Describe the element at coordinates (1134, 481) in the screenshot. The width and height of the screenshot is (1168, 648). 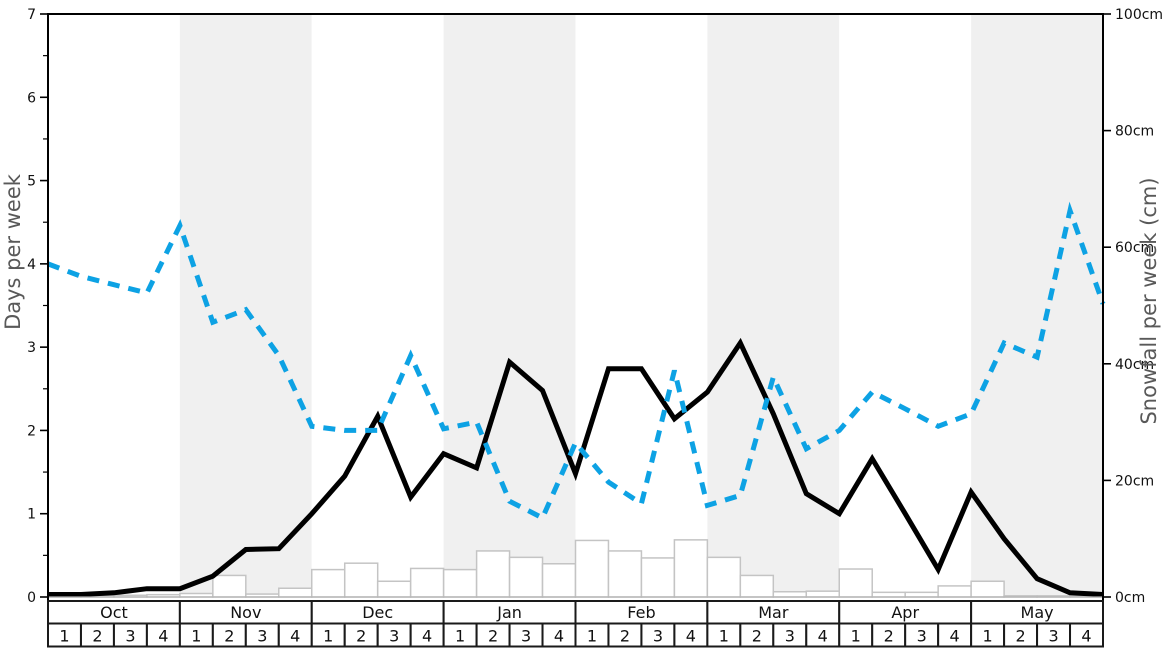
I see `right-axis-tick-label: 20cm` at that location.